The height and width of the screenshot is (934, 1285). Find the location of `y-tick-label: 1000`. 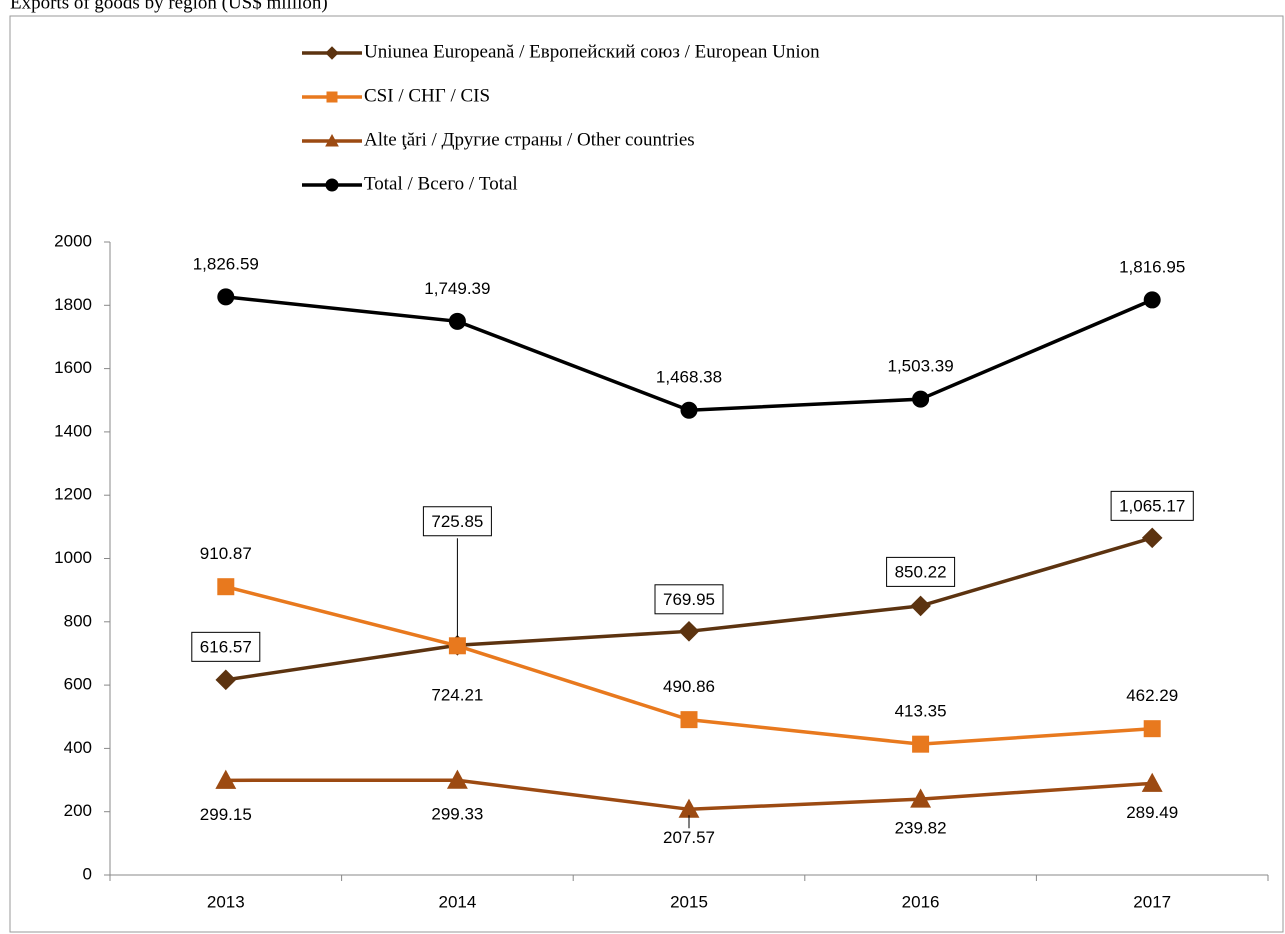

y-tick-label: 1000 is located at coordinates (73, 557).